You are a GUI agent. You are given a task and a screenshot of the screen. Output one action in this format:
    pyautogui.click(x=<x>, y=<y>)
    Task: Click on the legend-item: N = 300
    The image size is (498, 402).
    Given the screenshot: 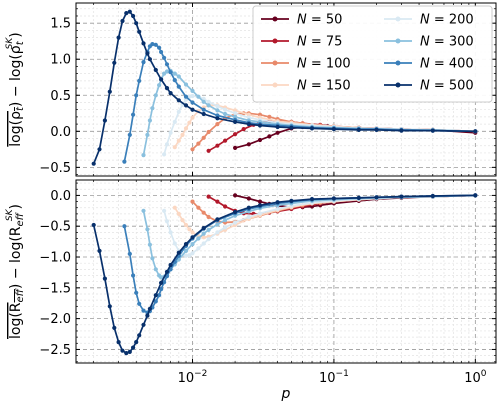 What is the action you would take?
    pyautogui.click(x=429, y=42)
    